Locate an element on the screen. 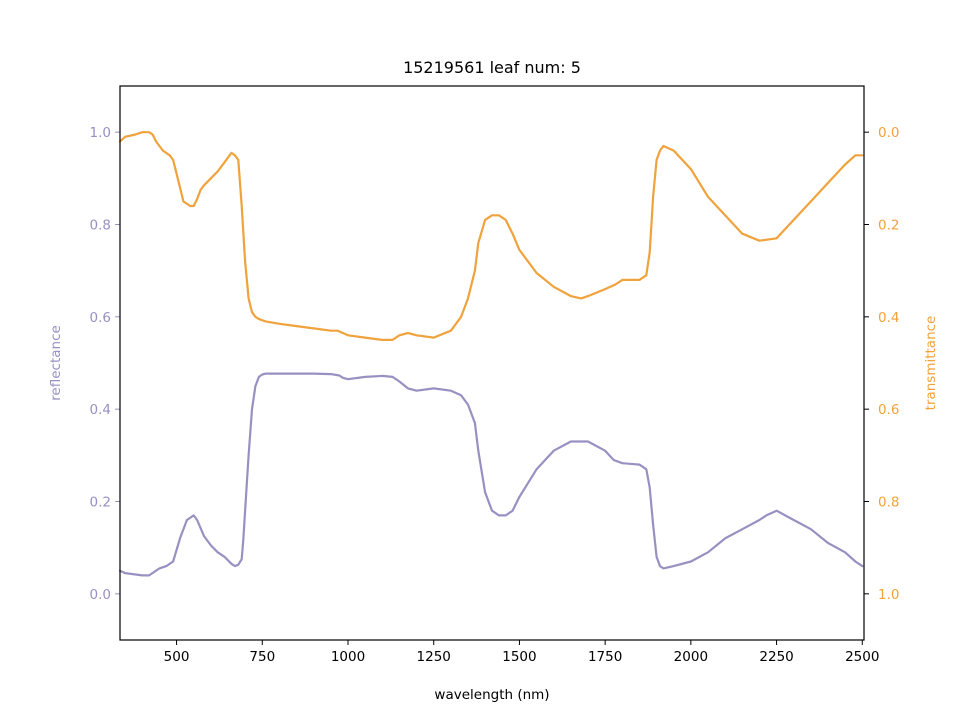 Image resolution: width=960 pixels, height=720 pixels. x-tick-label: 500 is located at coordinates (177, 657).